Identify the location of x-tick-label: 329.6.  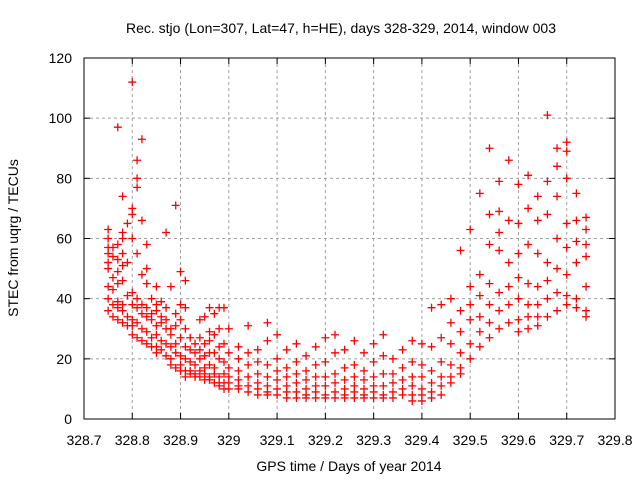
(518, 440).